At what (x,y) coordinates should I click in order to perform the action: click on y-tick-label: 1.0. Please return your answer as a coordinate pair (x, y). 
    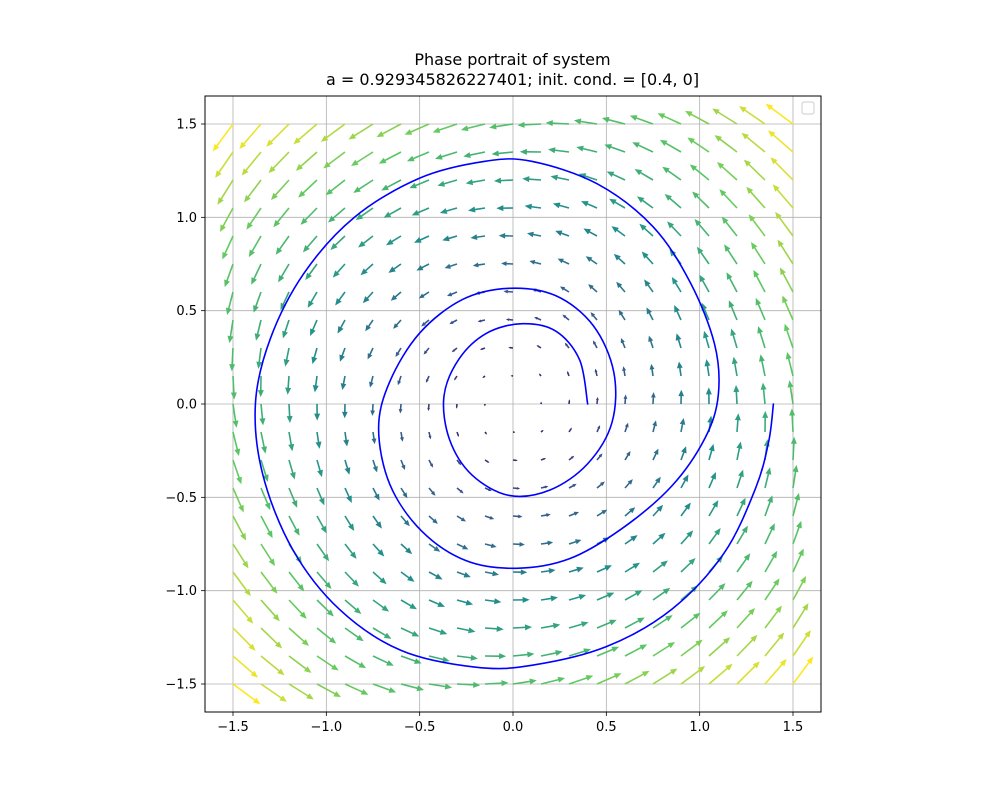
    Looking at the image, I should click on (186, 218).